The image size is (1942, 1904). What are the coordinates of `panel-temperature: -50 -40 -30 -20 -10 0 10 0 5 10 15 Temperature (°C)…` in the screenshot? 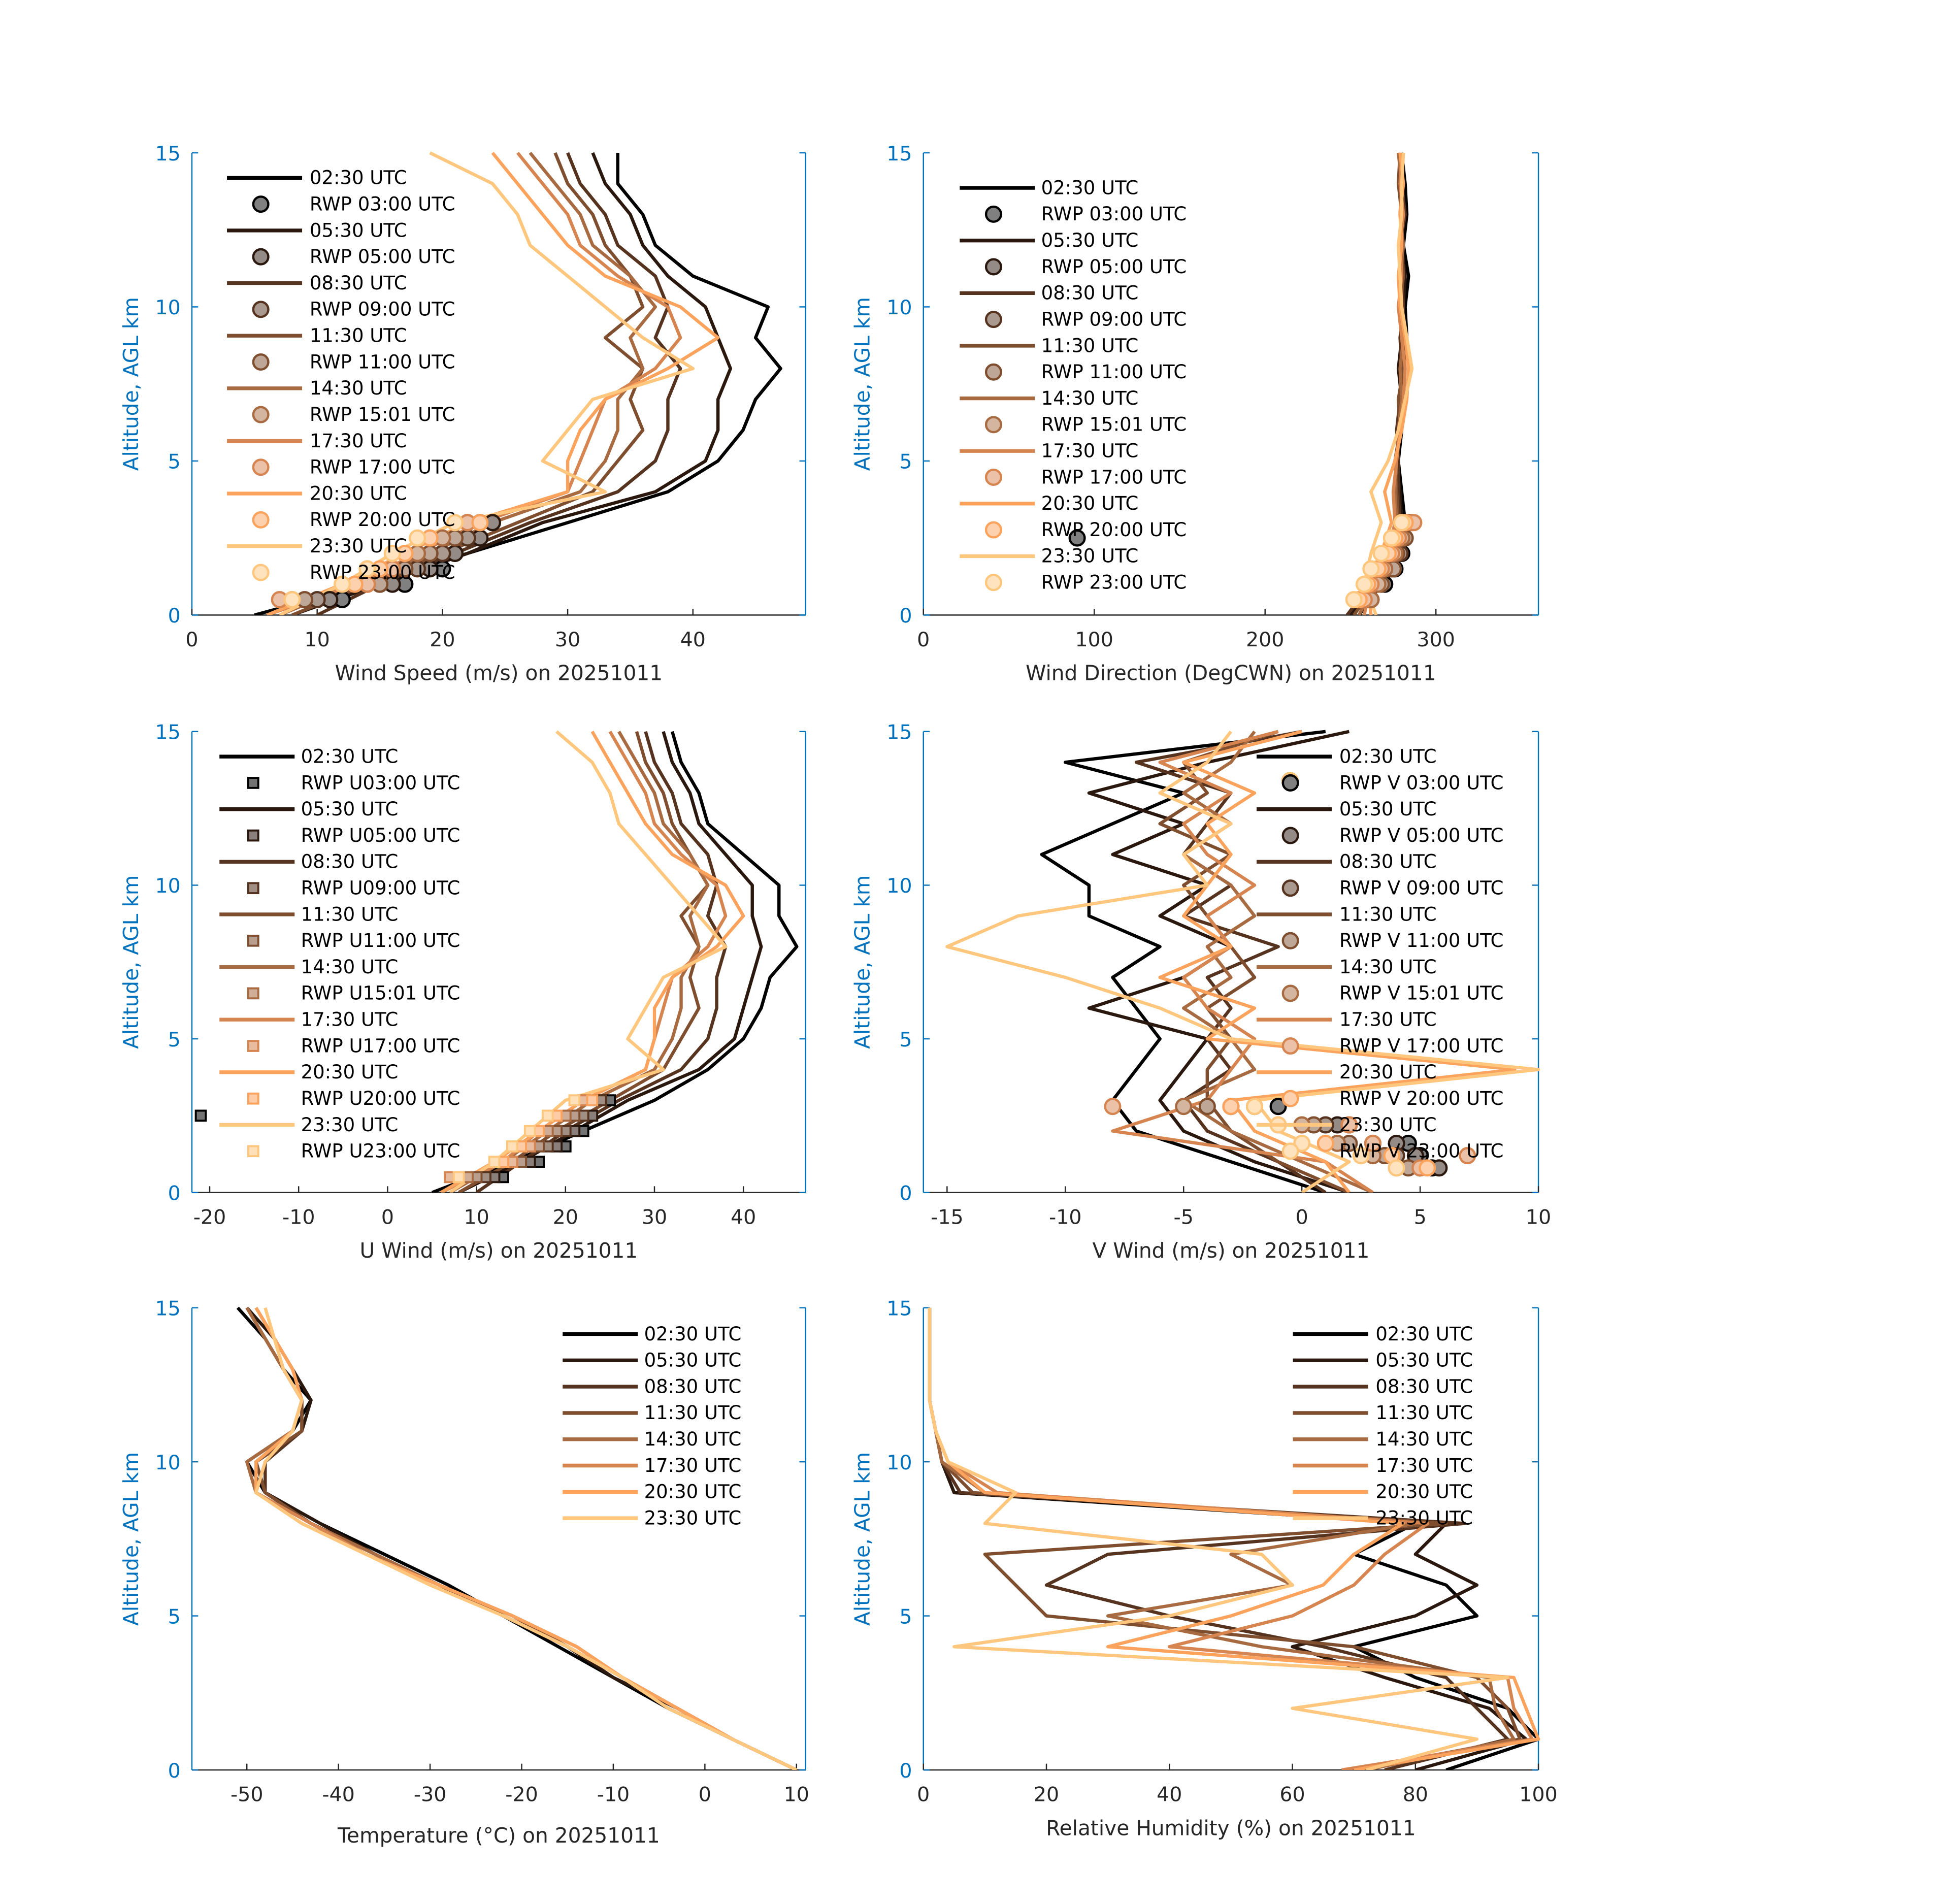 It's located at (464, 1573).